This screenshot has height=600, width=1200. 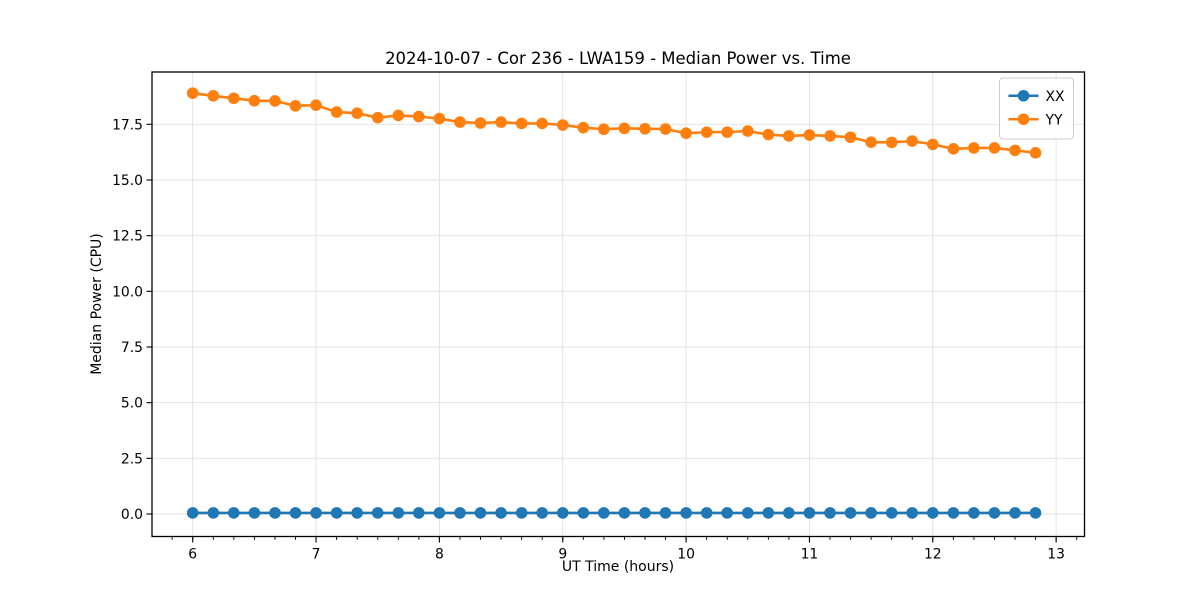 What do you see at coordinates (316, 555) in the screenshot?
I see `x-tick-label: 7` at bounding box center [316, 555].